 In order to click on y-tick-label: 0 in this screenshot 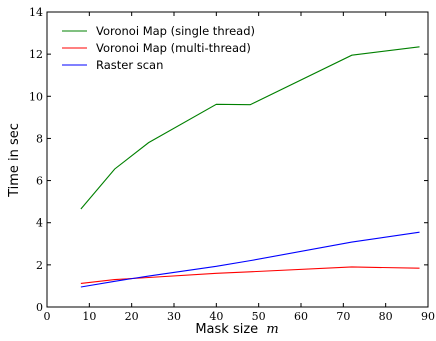, I will do `click(39, 307)`.